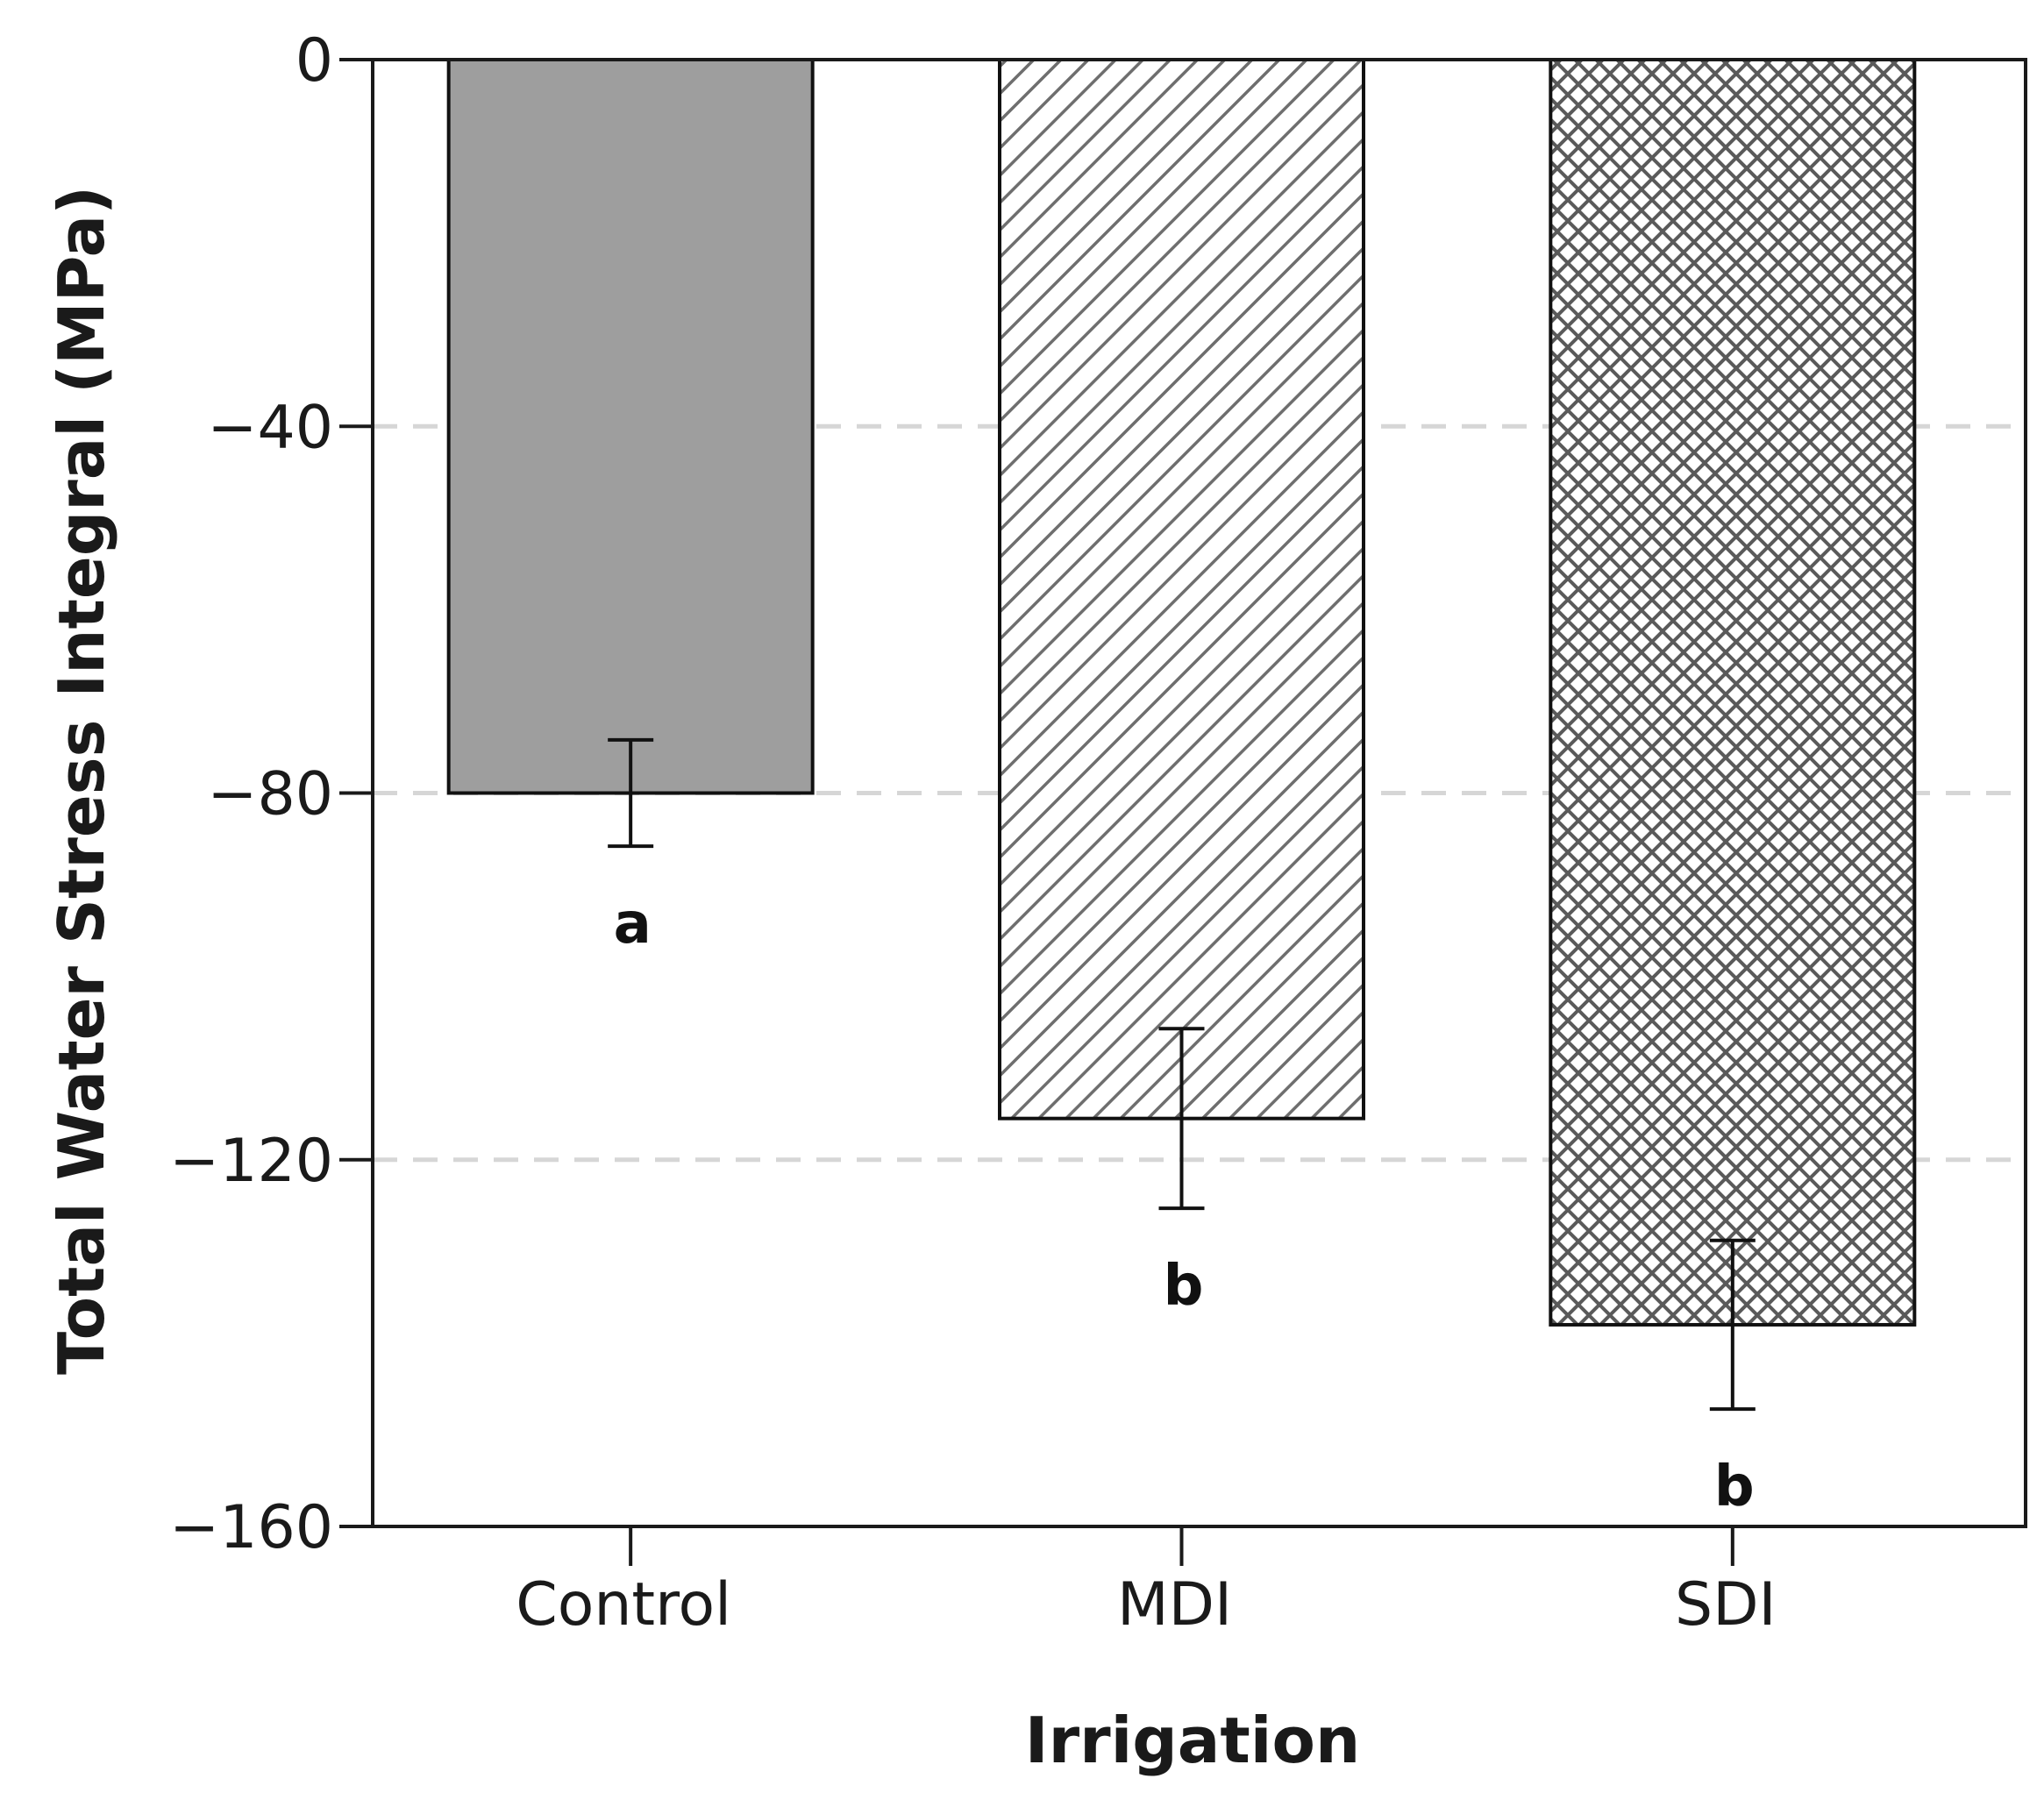 The image size is (2044, 1800). What do you see at coordinates (270, 427) in the screenshot?
I see `y-tick-label: −40` at bounding box center [270, 427].